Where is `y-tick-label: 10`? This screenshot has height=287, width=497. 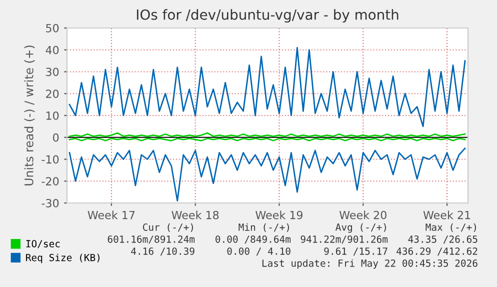
y-tick-label: 10 is located at coordinates (52, 115).